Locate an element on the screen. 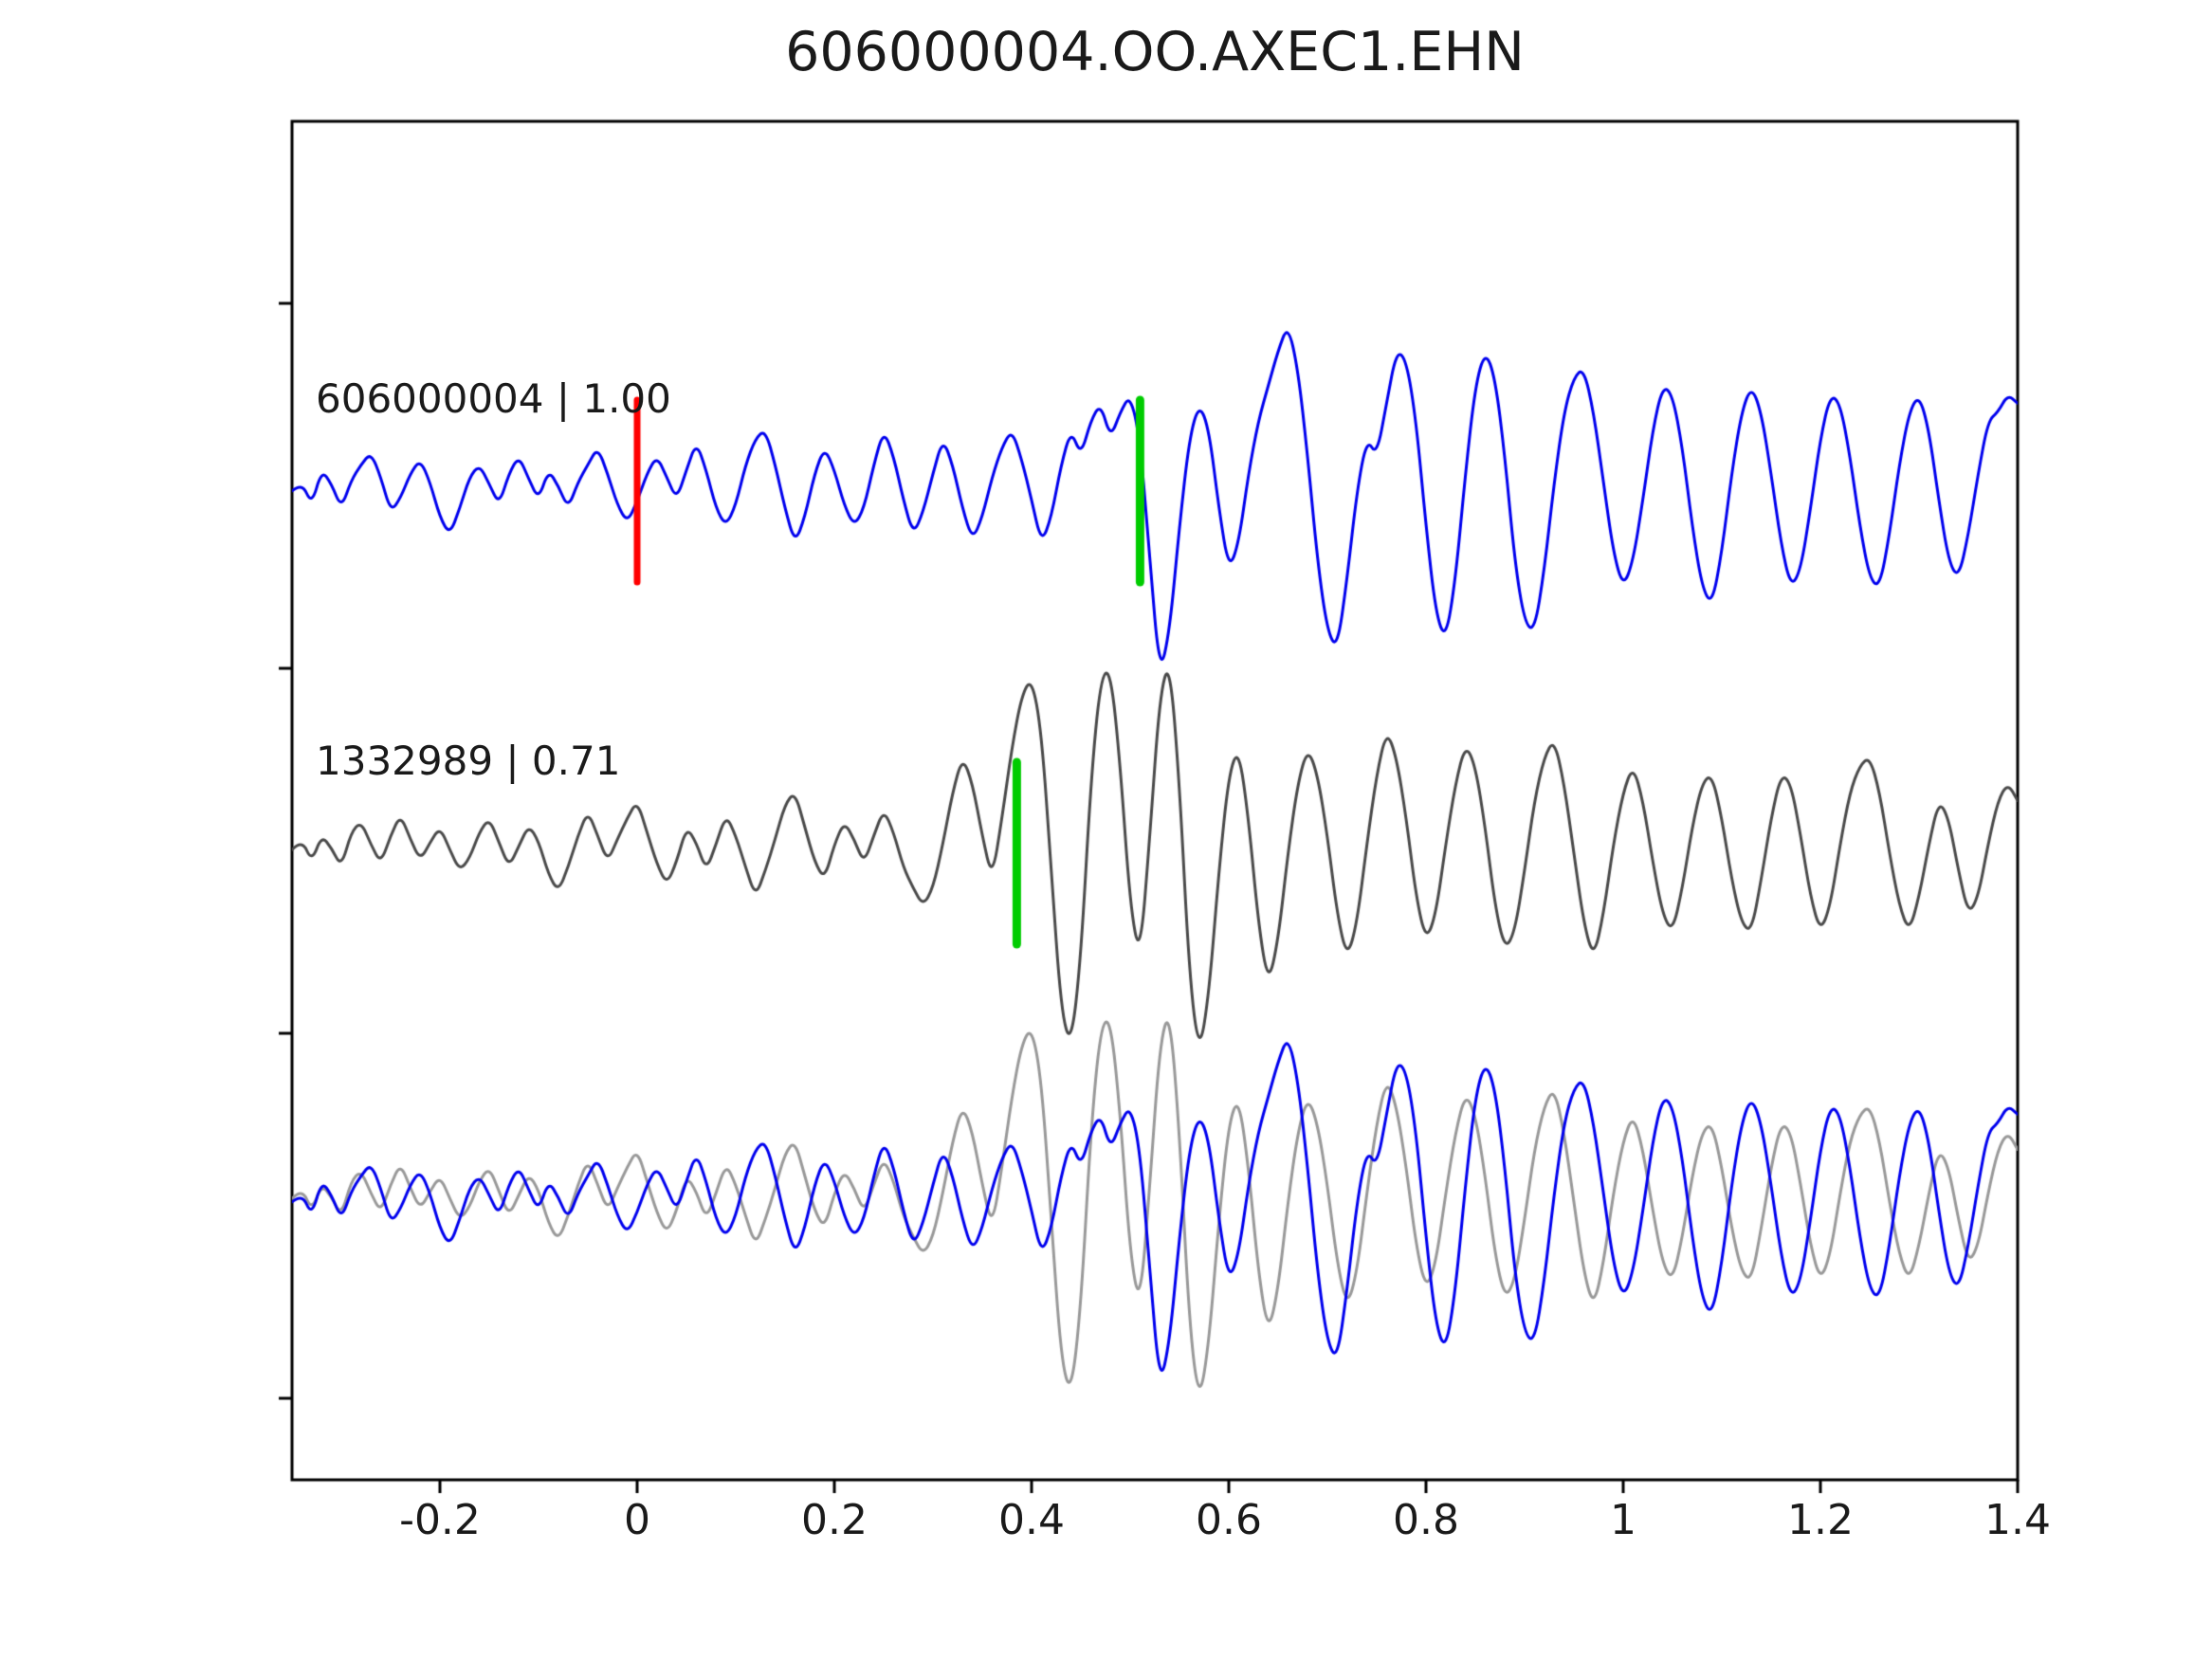  x-tick-label: 1.2 is located at coordinates (1820, 1520).